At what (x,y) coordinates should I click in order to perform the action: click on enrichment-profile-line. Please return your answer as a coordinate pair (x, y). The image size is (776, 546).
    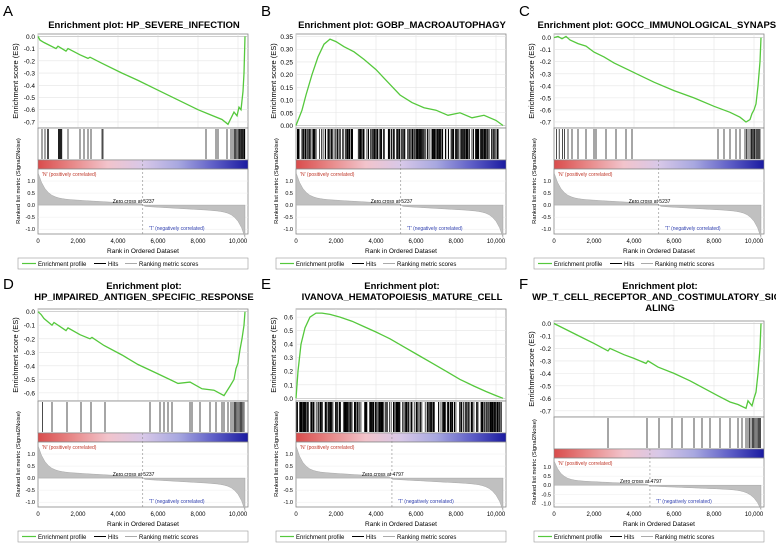
    Looking at the image, I should click on (399, 355).